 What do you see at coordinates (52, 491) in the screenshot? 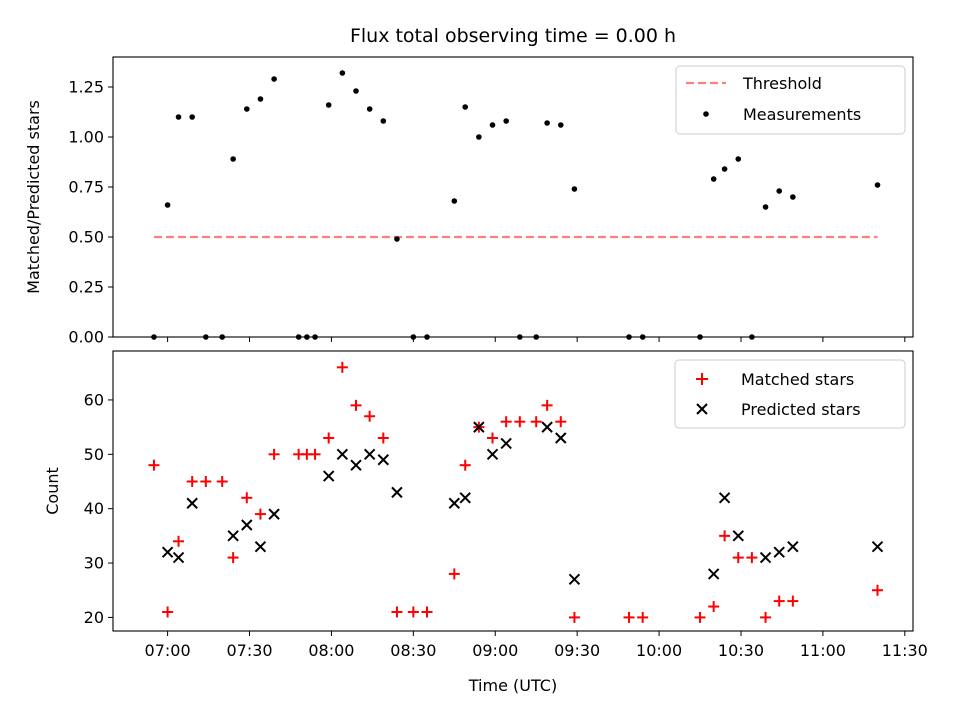
I see `bottom-y-axis-label: Count` at bounding box center [52, 491].